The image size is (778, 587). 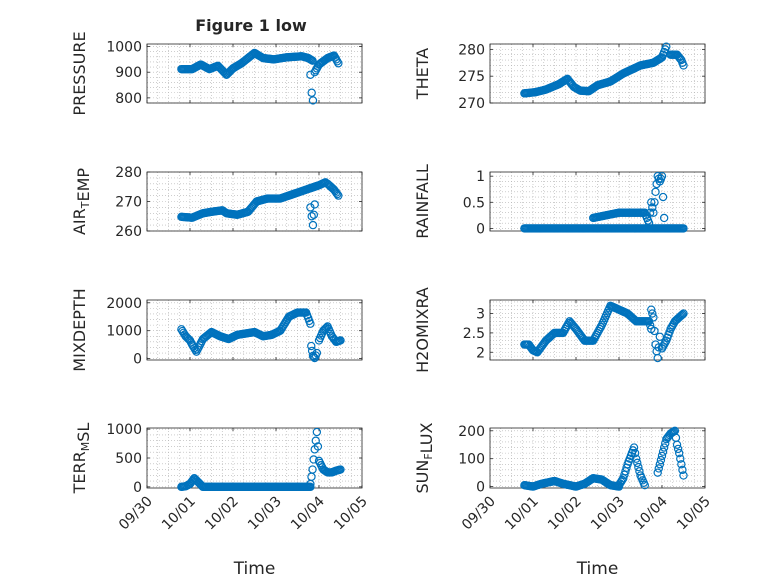 What do you see at coordinates (471, 432) in the screenshot?
I see `y-tick-label: 200` at bounding box center [471, 432].